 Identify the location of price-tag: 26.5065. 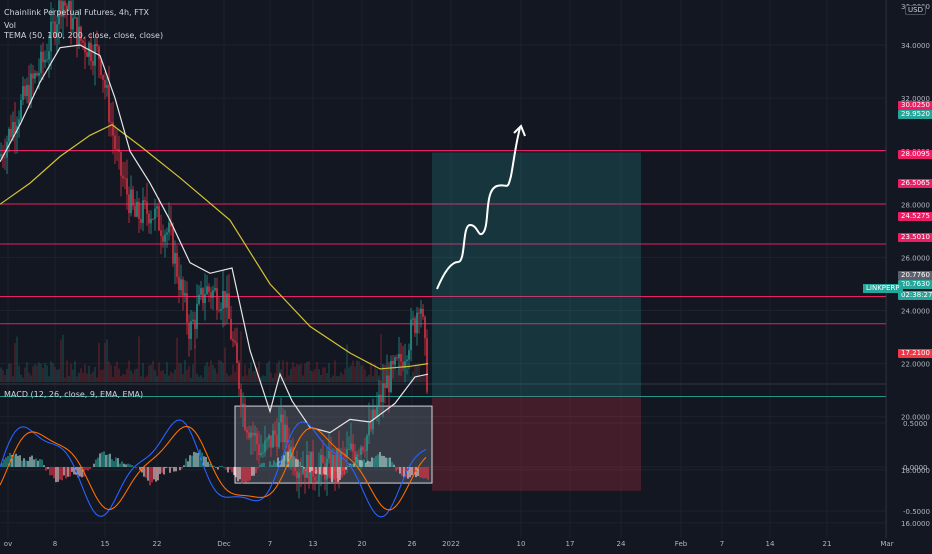
(915, 183).